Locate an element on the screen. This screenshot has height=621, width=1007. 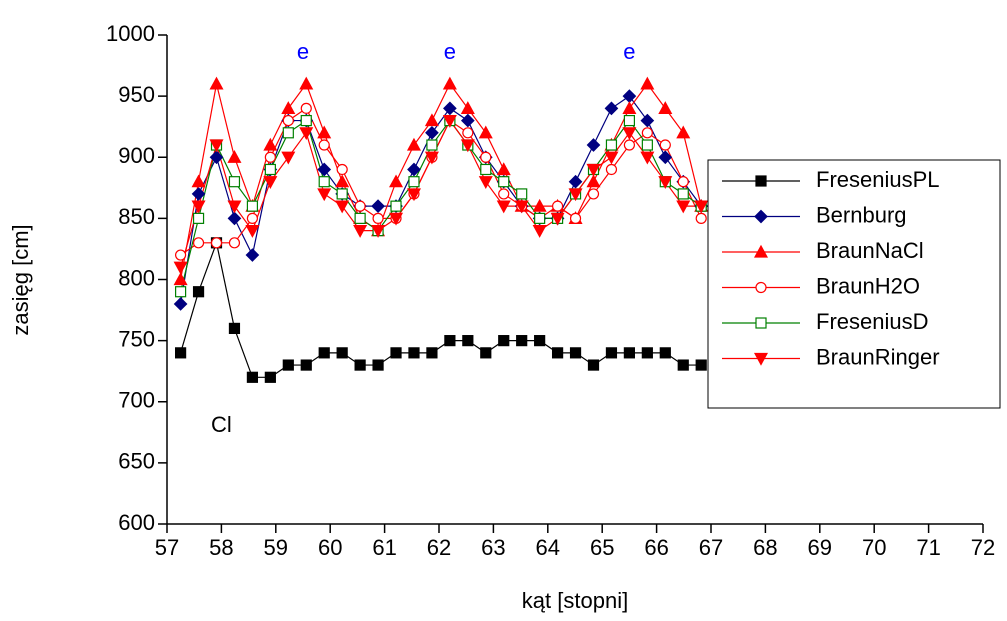
legend-label: BraunRinger is located at coordinates (878, 356).